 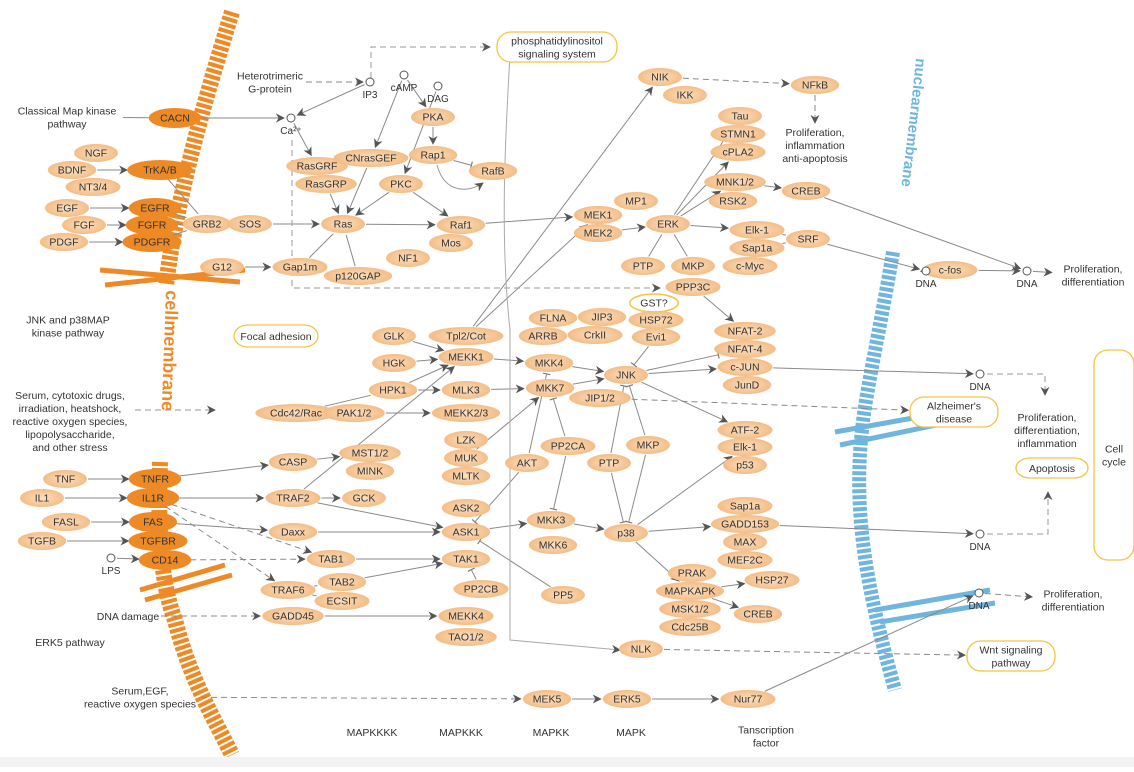 I want to click on gene-node-prak: PRAK, so click(x=692, y=573).